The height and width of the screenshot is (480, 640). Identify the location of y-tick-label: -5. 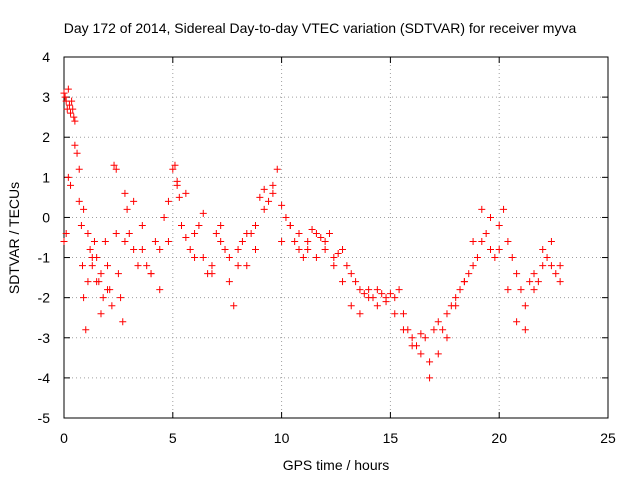
(44, 418).